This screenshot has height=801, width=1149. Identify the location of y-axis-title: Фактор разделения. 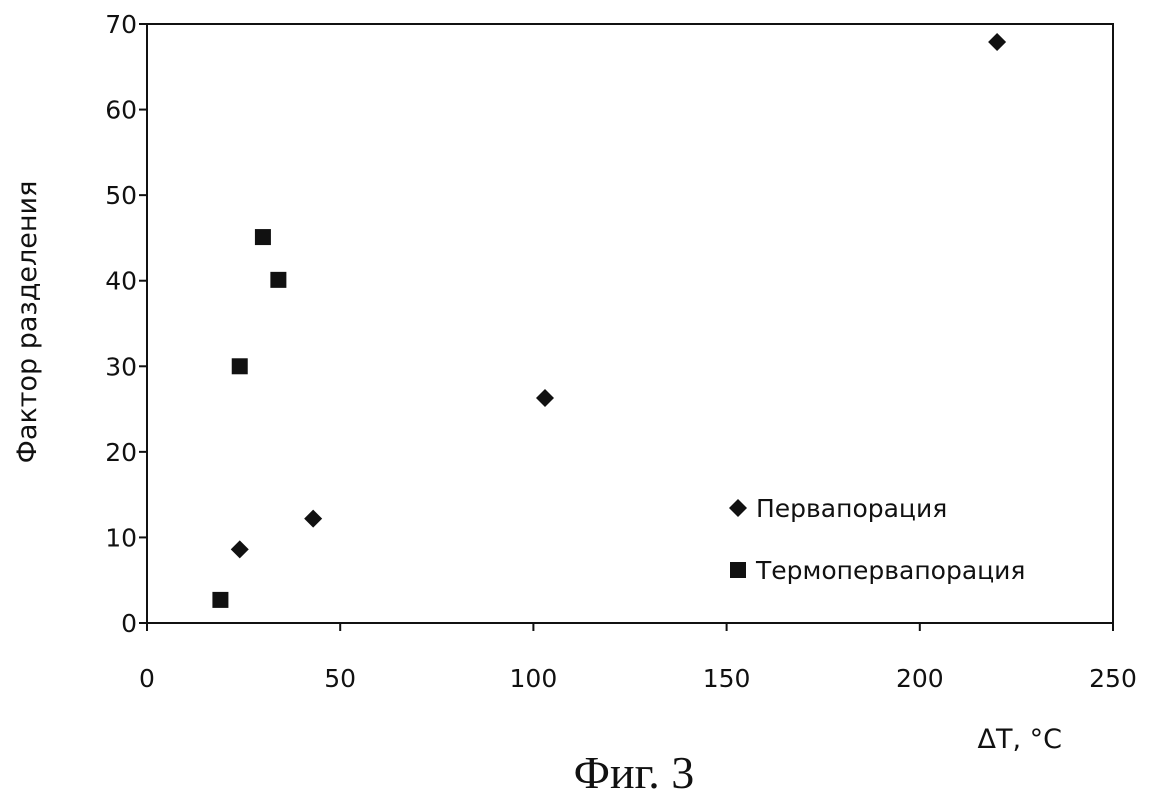
(27, 322).